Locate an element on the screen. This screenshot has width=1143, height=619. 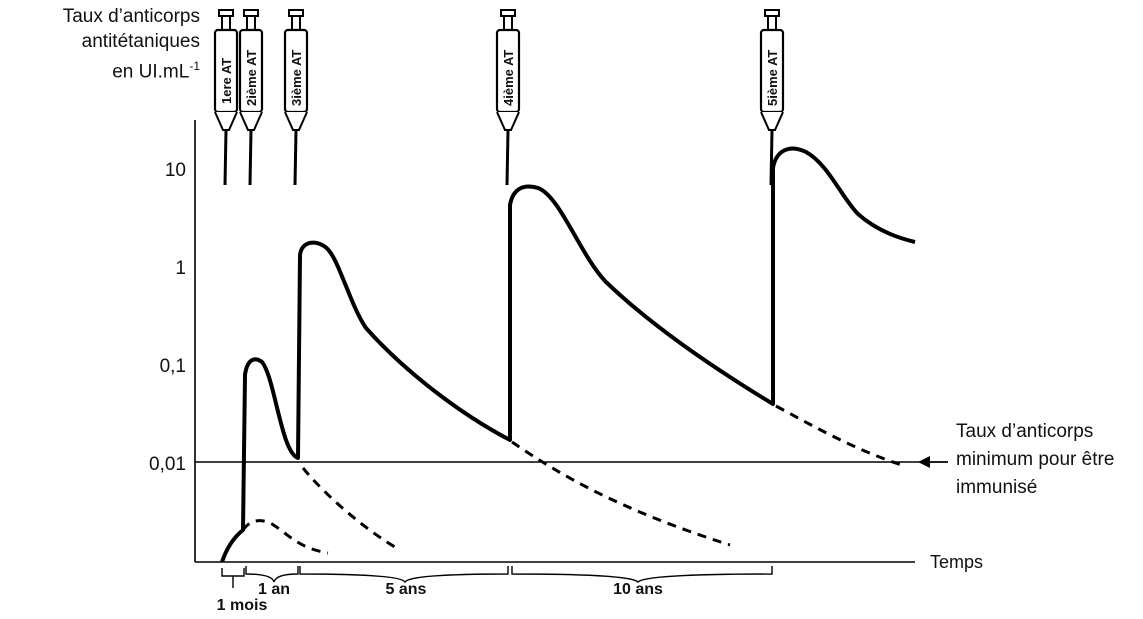
syringe-label-3: 3ième AT is located at coordinates (296, 78).